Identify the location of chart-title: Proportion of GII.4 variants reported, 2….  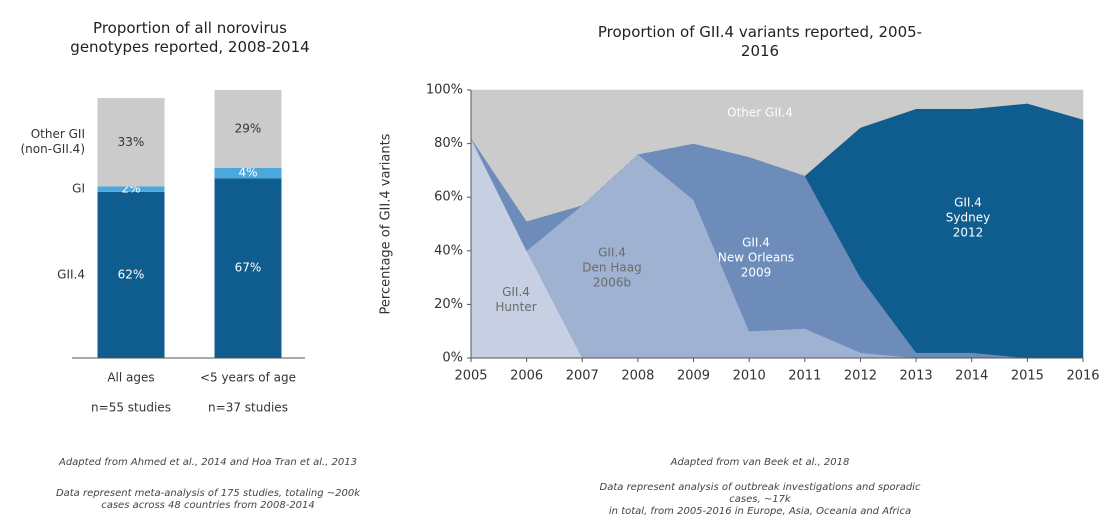
(760, 41).